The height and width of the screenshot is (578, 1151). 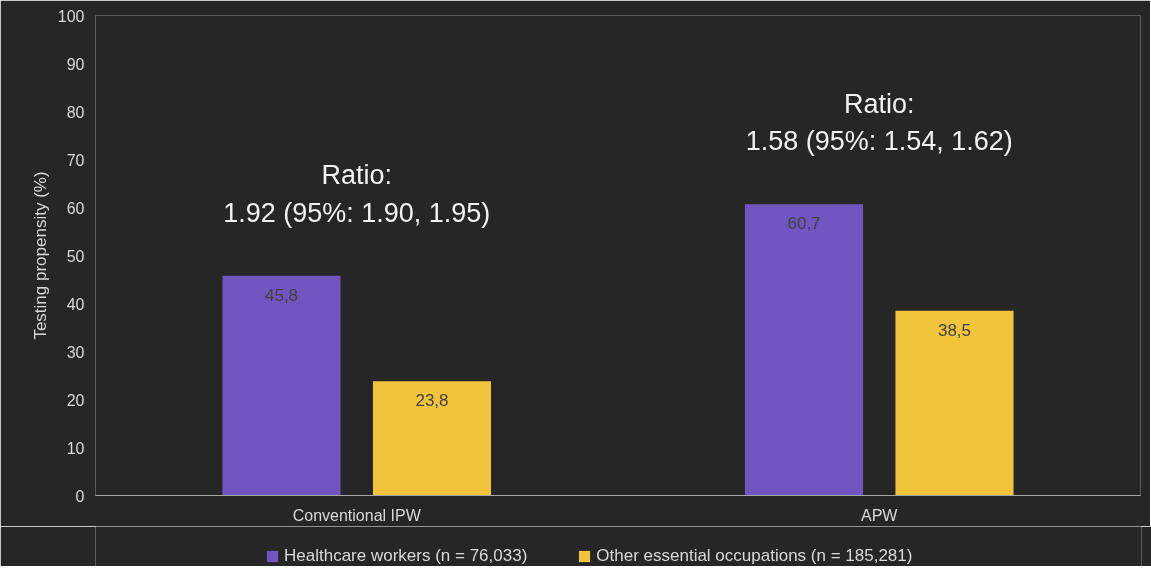 I want to click on data-label: 60,7, so click(x=804, y=224).